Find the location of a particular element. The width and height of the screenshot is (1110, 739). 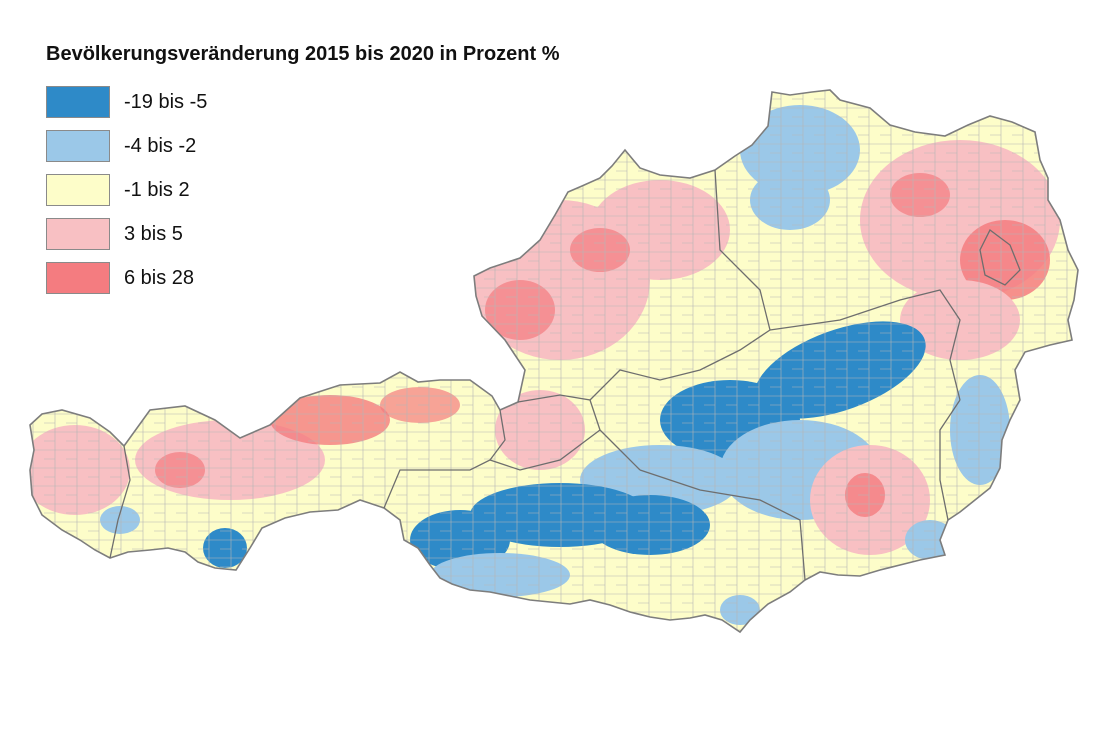

legend-item-3: -1 bis 2 is located at coordinates (126, 190).